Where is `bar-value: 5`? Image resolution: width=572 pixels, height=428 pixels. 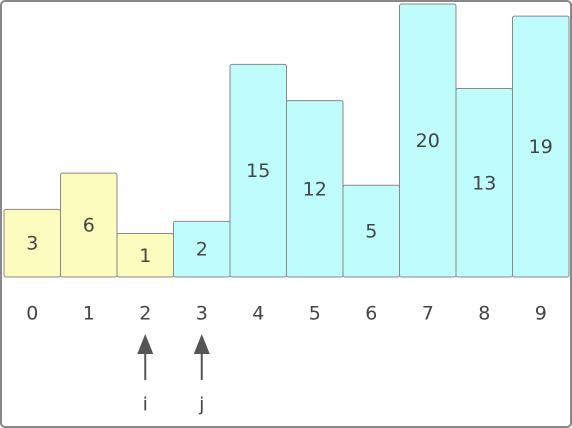 bar-value: 5 is located at coordinates (371, 232).